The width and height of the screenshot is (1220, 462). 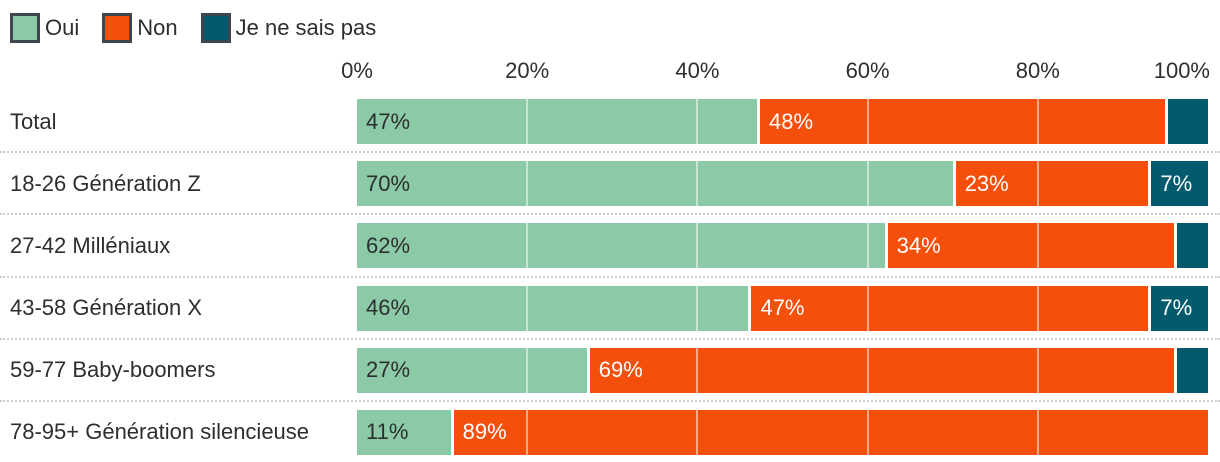 I want to click on axis-tick-label: 60%, so click(x=867, y=70).